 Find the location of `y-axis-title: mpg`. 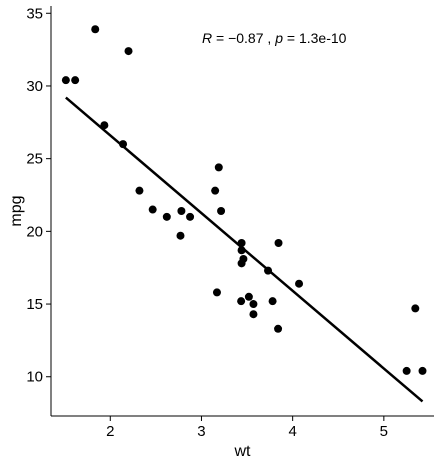

y-axis-title: mpg is located at coordinates (16, 210).